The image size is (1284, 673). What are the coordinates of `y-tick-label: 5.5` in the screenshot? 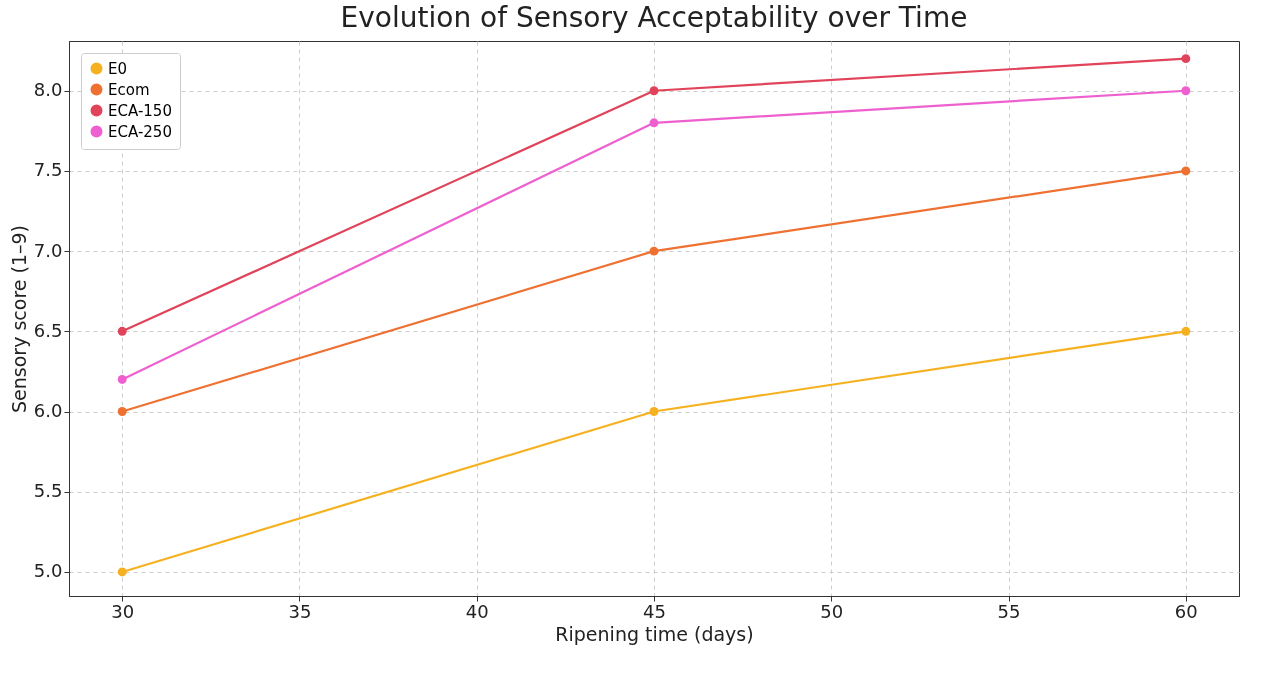 It's located at (48, 491).